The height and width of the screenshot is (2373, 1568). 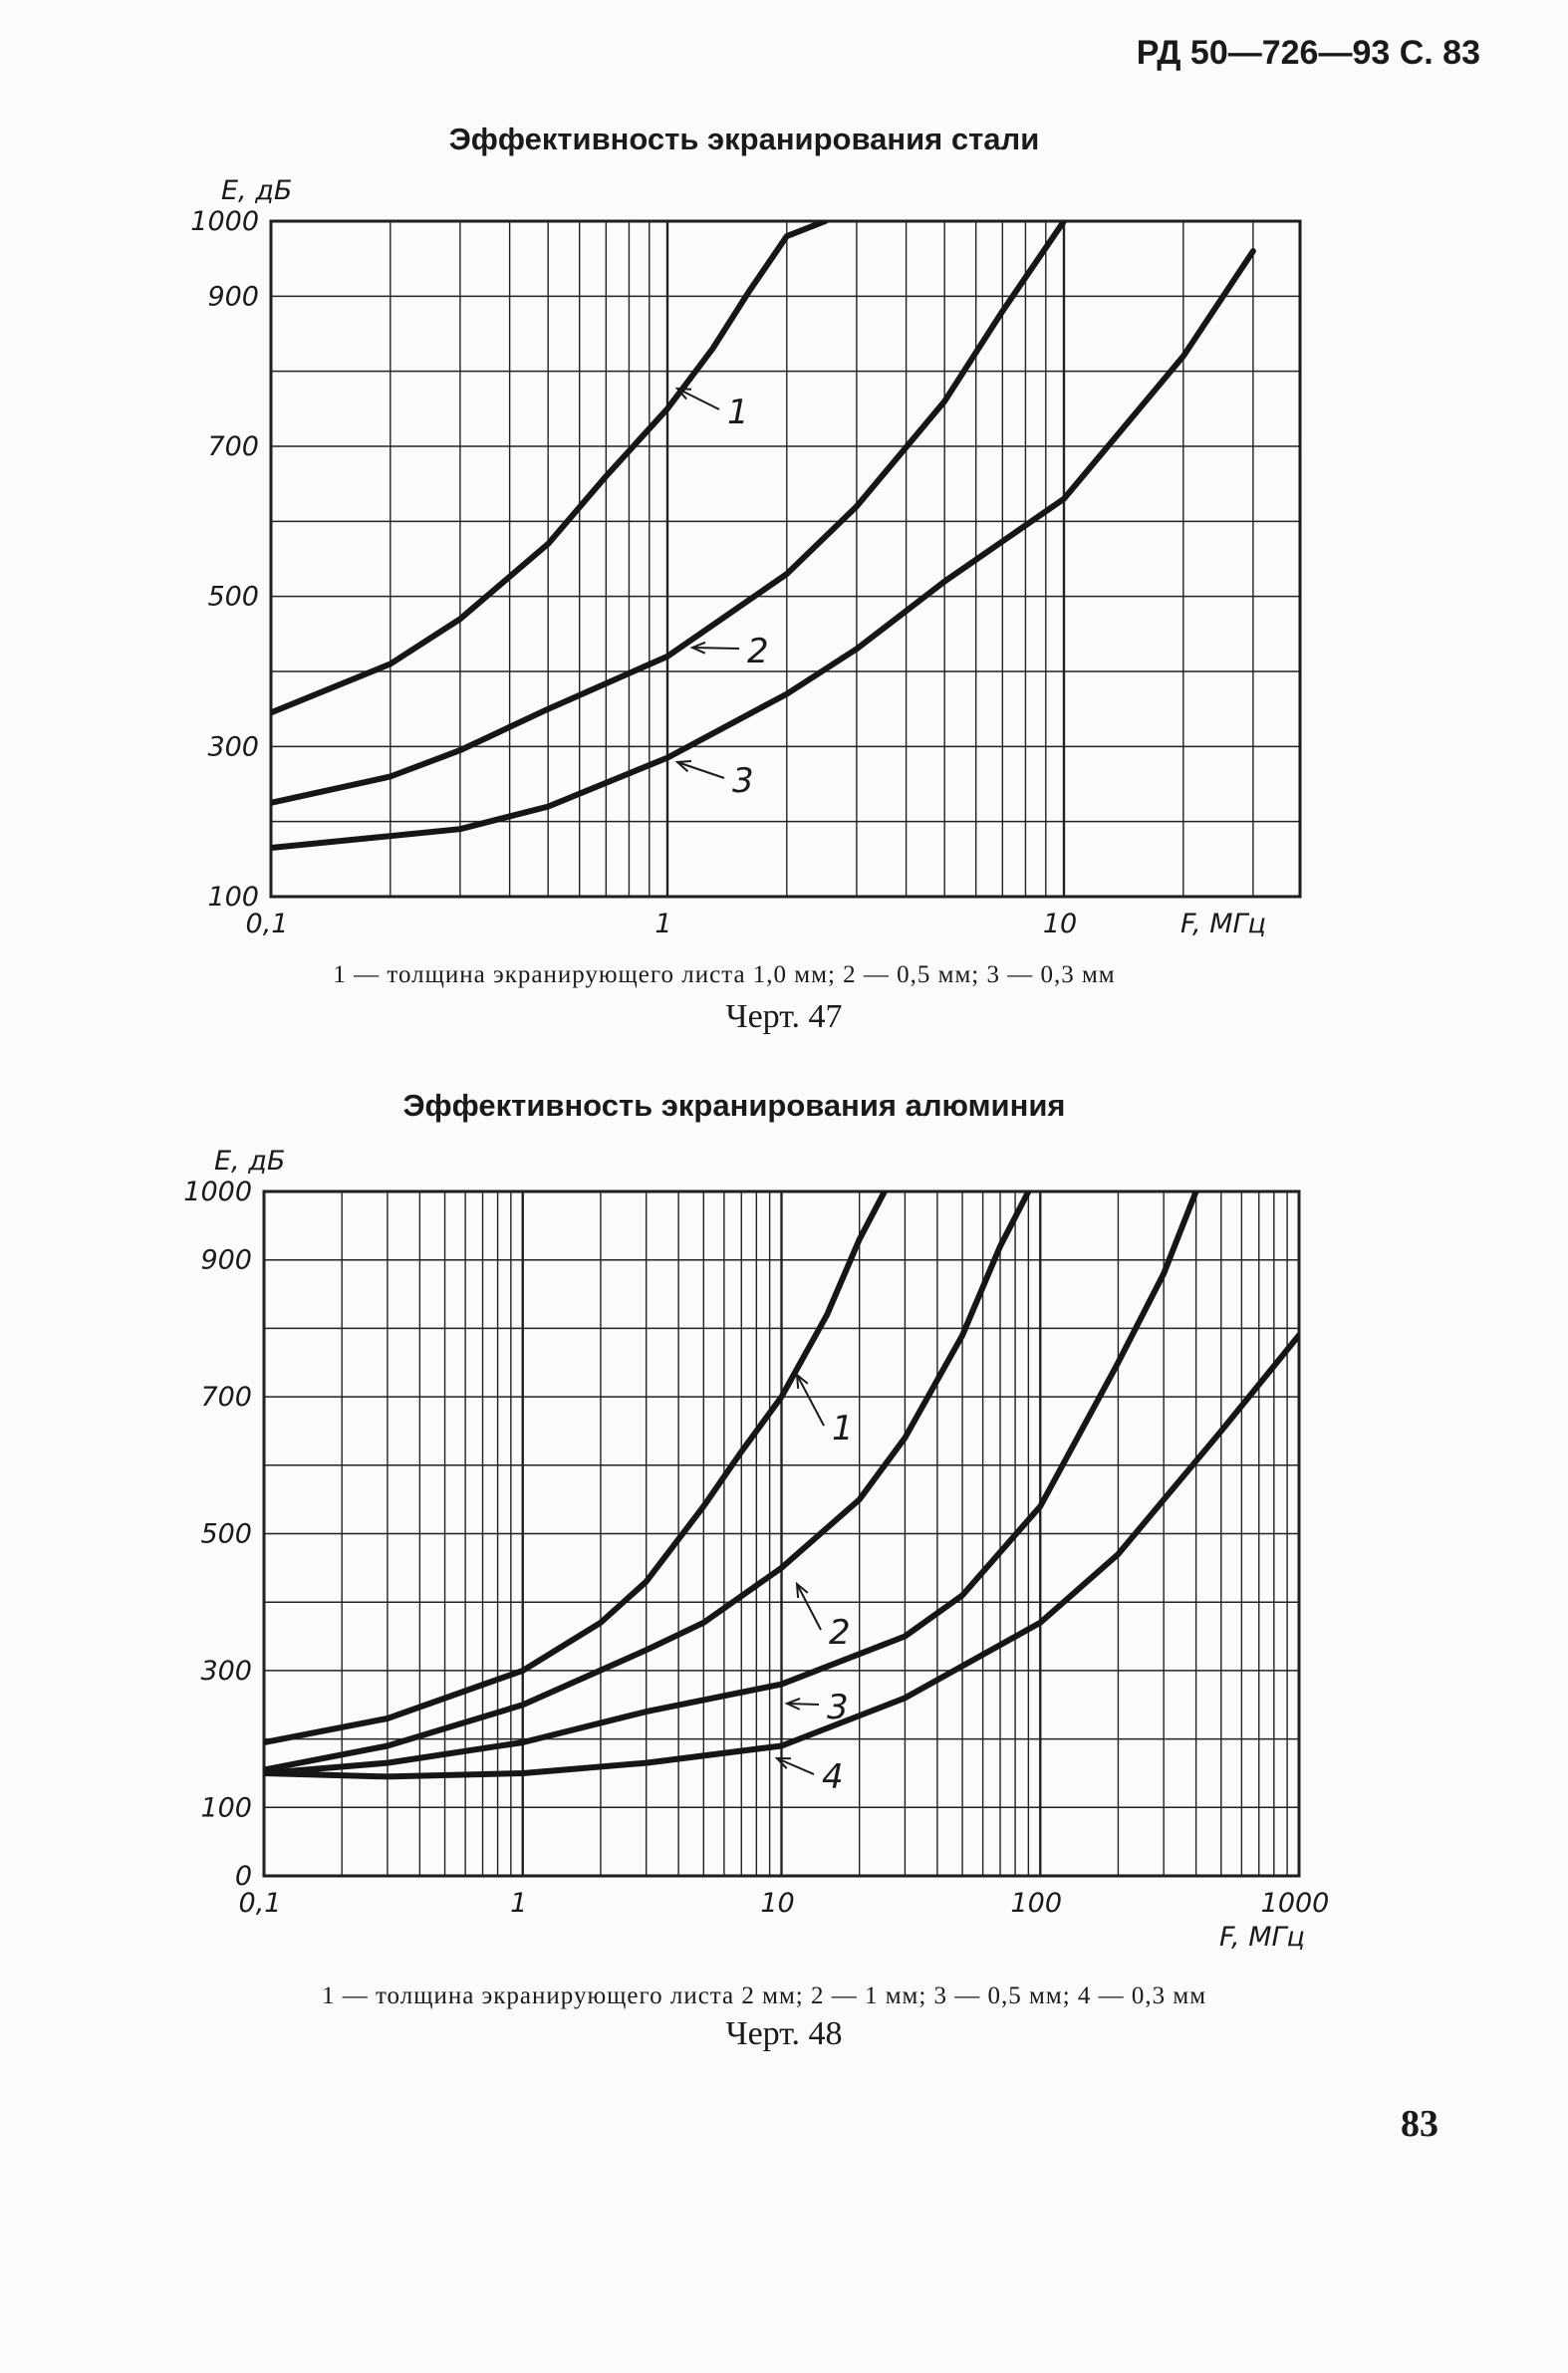 What do you see at coordinates (1036, 1903) in the screenshot?
I see `x-tick-label: 100` at bounding box center [1036, 1903].